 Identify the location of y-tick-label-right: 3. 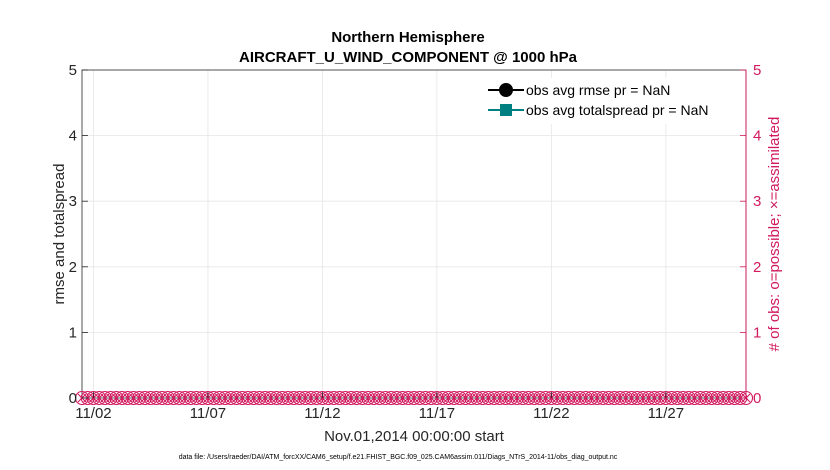
(757, 201).